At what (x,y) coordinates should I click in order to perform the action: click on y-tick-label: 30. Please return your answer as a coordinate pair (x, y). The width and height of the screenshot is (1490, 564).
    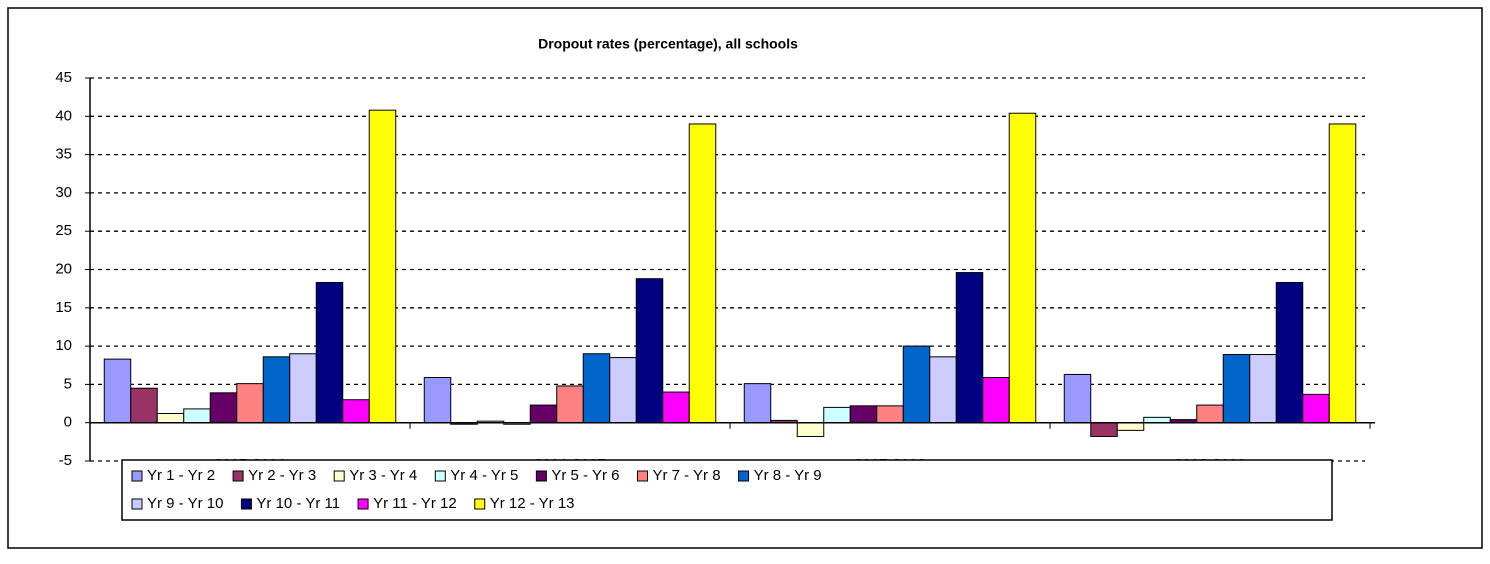
    Looking at the image, I should click on (63, 192).